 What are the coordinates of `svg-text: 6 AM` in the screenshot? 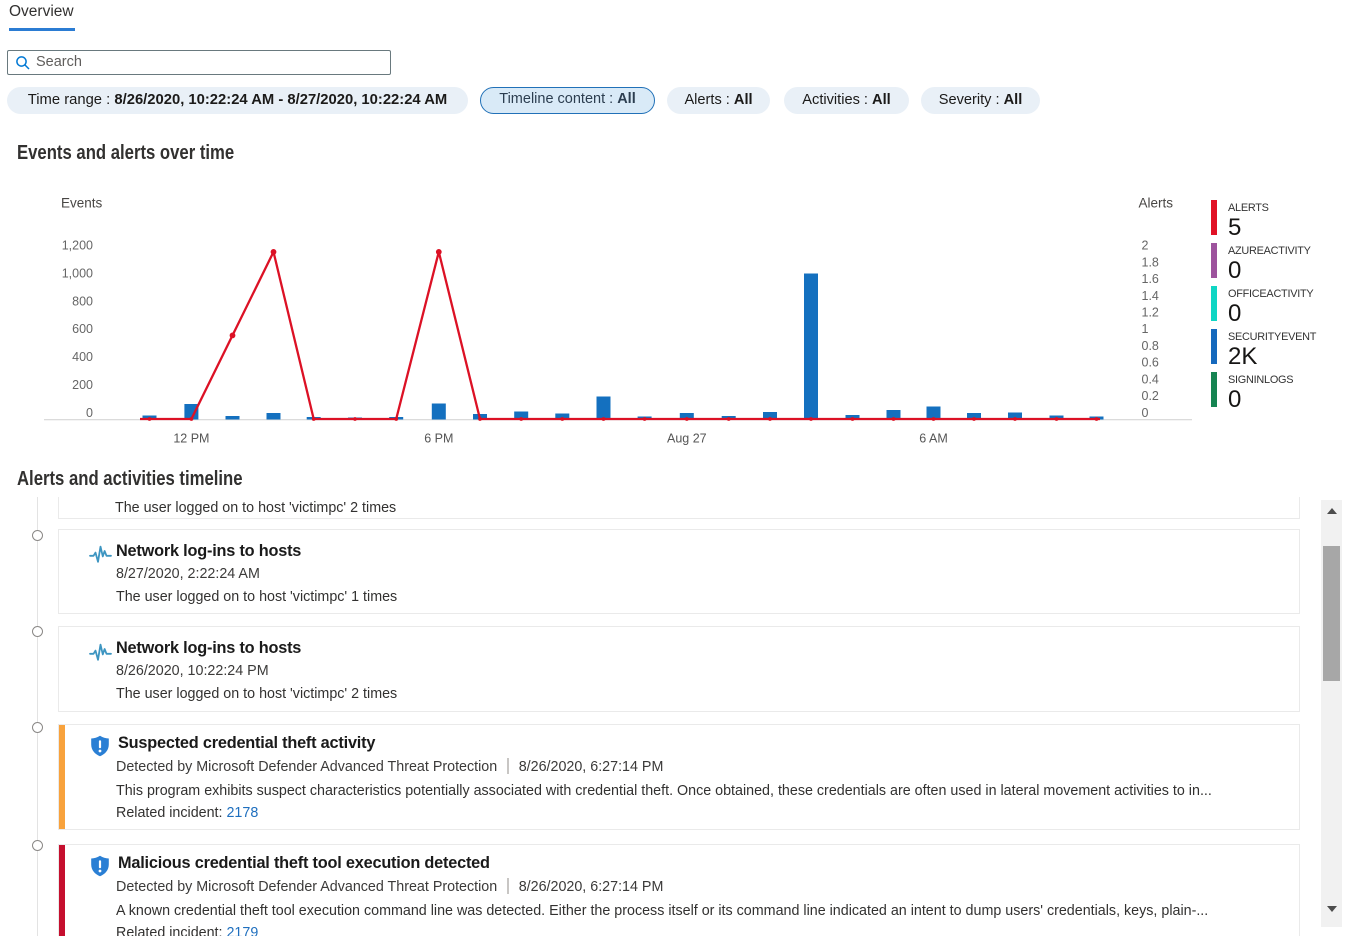 It's located at (933, 439).